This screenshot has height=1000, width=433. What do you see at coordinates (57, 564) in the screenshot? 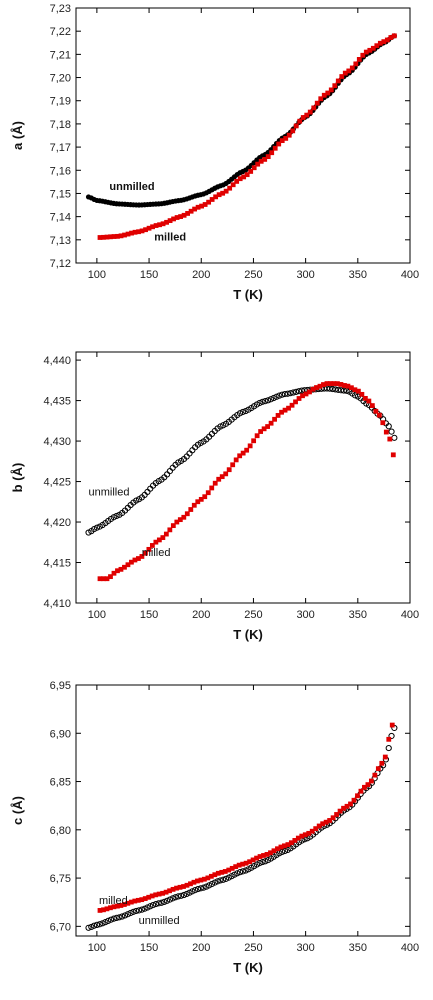
I see `y-tick-label: 4,415` at bounding box center [57, 564].